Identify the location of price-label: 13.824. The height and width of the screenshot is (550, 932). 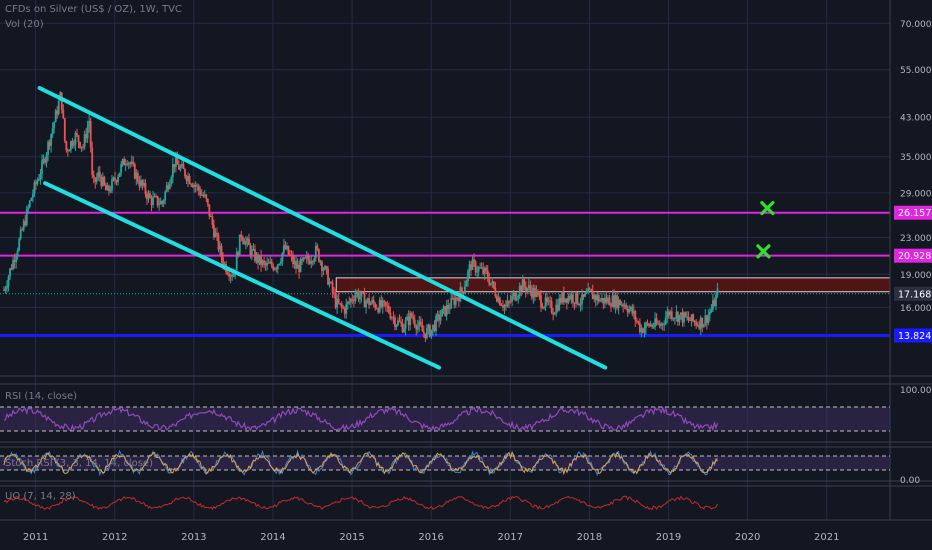
(914, 336).